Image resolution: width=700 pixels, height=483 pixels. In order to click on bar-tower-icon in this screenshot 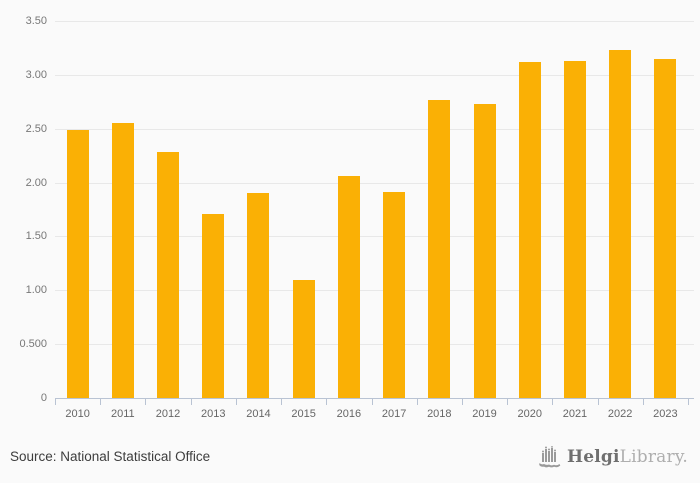, I will do `click(550, 456)`.